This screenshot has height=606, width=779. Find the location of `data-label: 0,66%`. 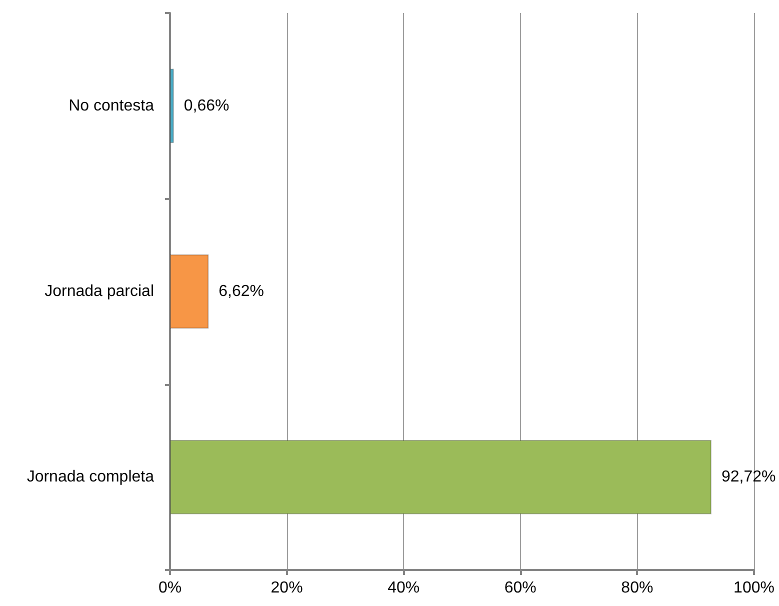

data-label: 0,66% is located at coordinates (207, 105).